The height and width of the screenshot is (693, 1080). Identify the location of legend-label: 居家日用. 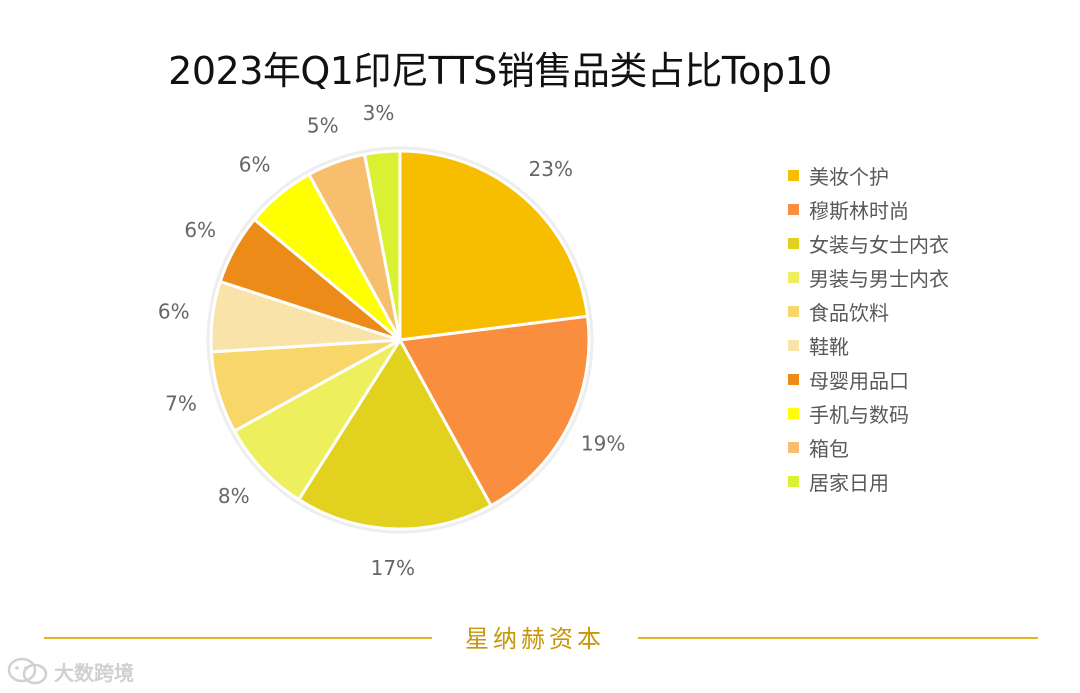
(849, 482).